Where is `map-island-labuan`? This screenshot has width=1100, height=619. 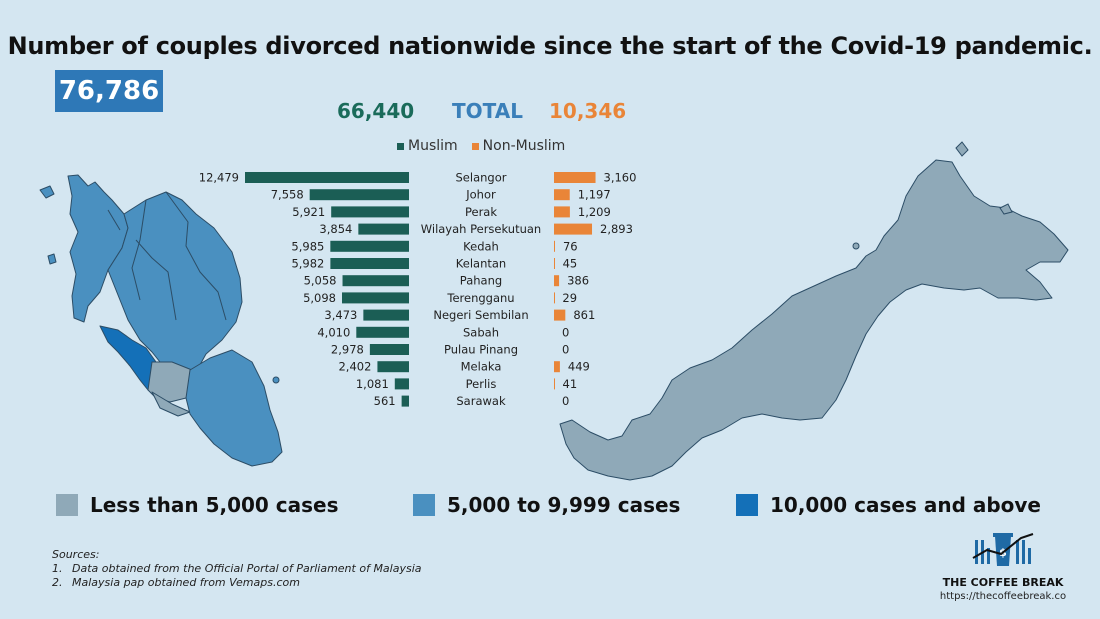 map-island-labuan is located at coordinates (856, 246).